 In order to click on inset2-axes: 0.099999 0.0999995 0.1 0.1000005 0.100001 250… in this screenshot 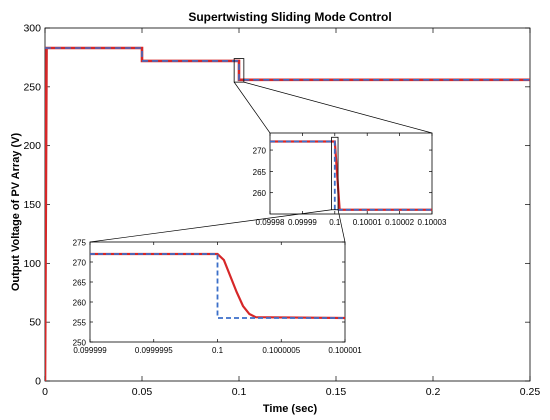, I will do `click(218, 297)`.